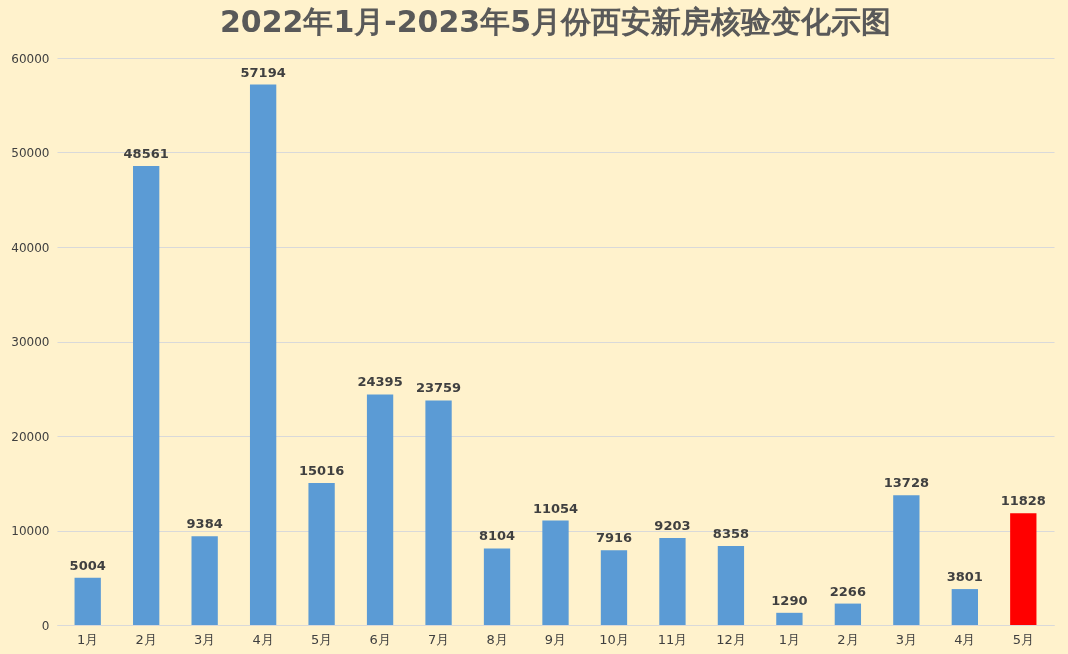 This screenshot has width=1068, height=654. I want to click on x-tick-label: 11月, so click(672, 639).